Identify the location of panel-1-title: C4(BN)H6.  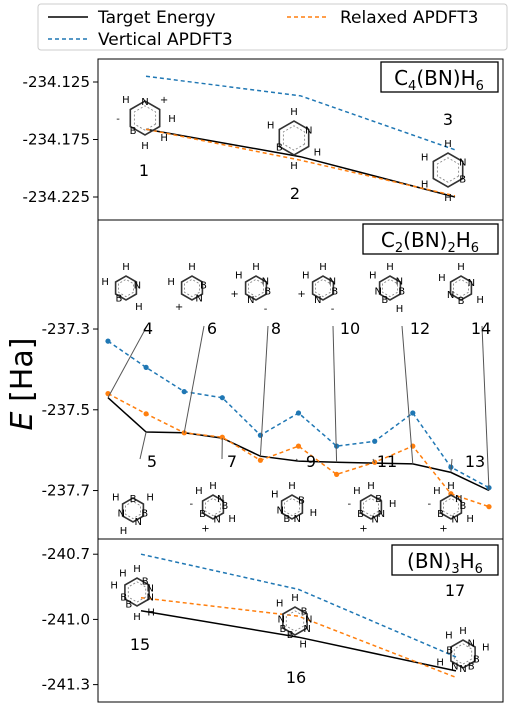
(439, 77).